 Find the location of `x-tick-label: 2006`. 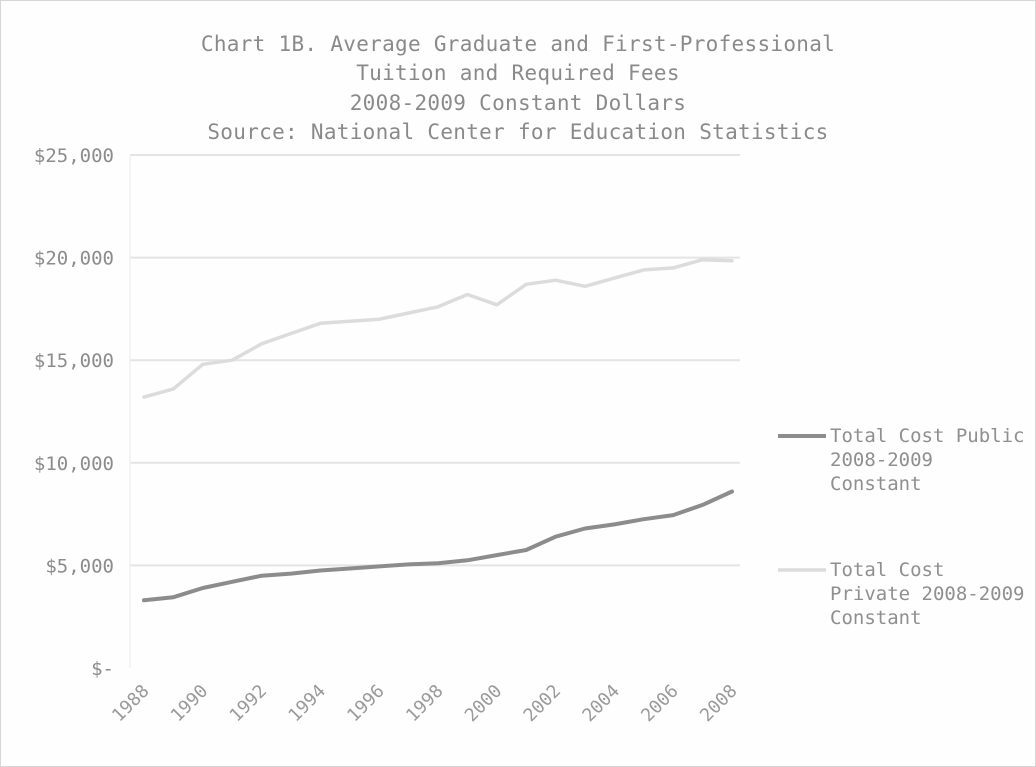

x-tick-label: 2006 is located at coordinates (660, 704).